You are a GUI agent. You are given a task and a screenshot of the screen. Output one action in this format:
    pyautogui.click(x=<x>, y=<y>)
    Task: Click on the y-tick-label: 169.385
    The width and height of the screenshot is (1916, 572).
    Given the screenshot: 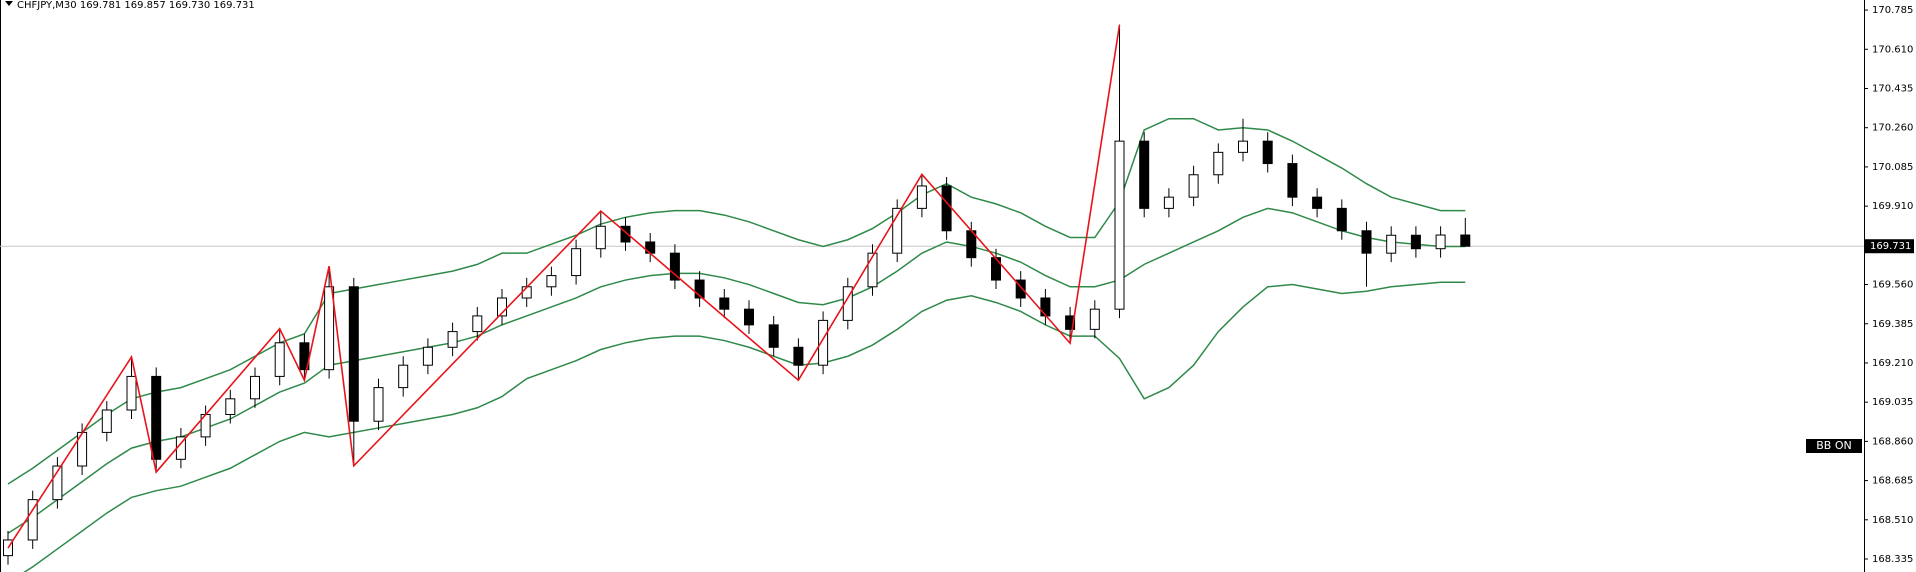 What is the action you would take?
    pyautogui.click(x=1892, y=324)
    